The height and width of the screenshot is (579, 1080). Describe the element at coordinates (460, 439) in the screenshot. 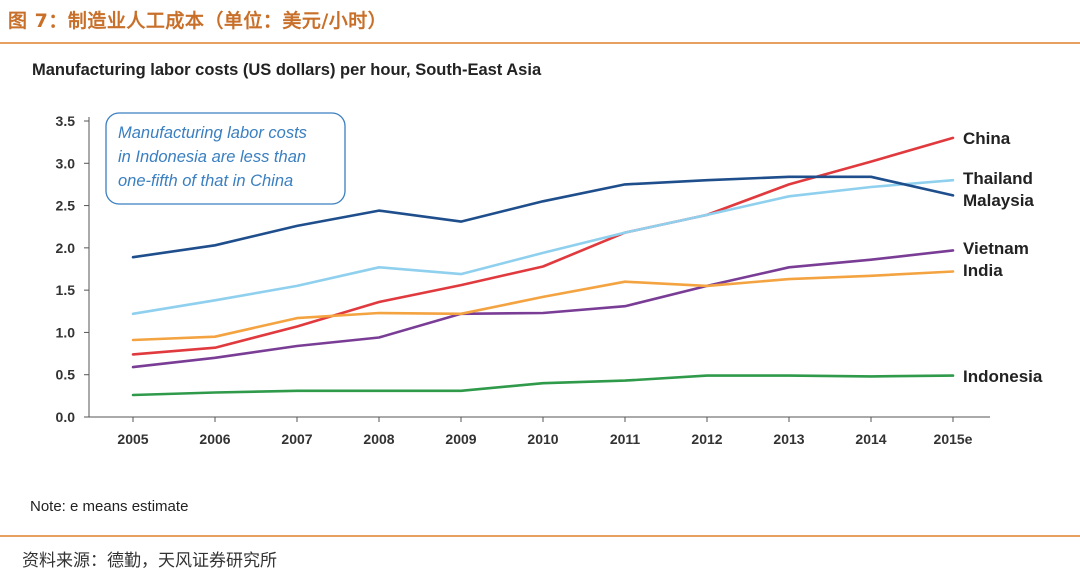

I see `x-tick-label: 2009` at that location.